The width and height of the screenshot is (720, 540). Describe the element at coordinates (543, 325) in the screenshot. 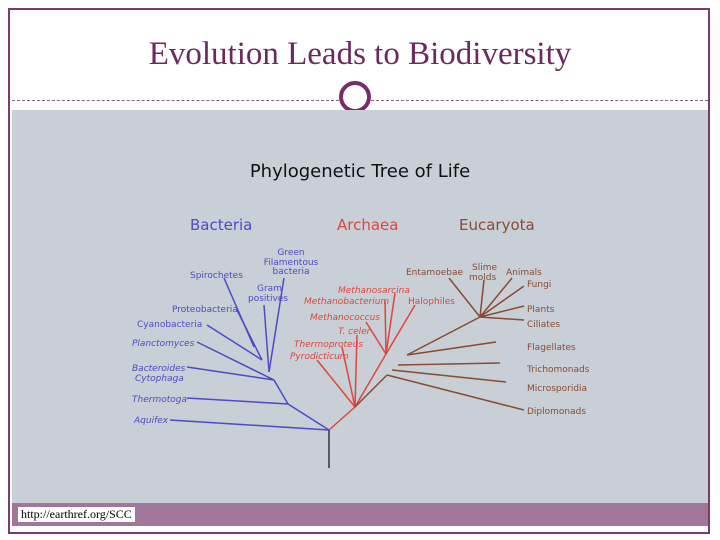

I see `label-ciliates: Ciliates` at that location.